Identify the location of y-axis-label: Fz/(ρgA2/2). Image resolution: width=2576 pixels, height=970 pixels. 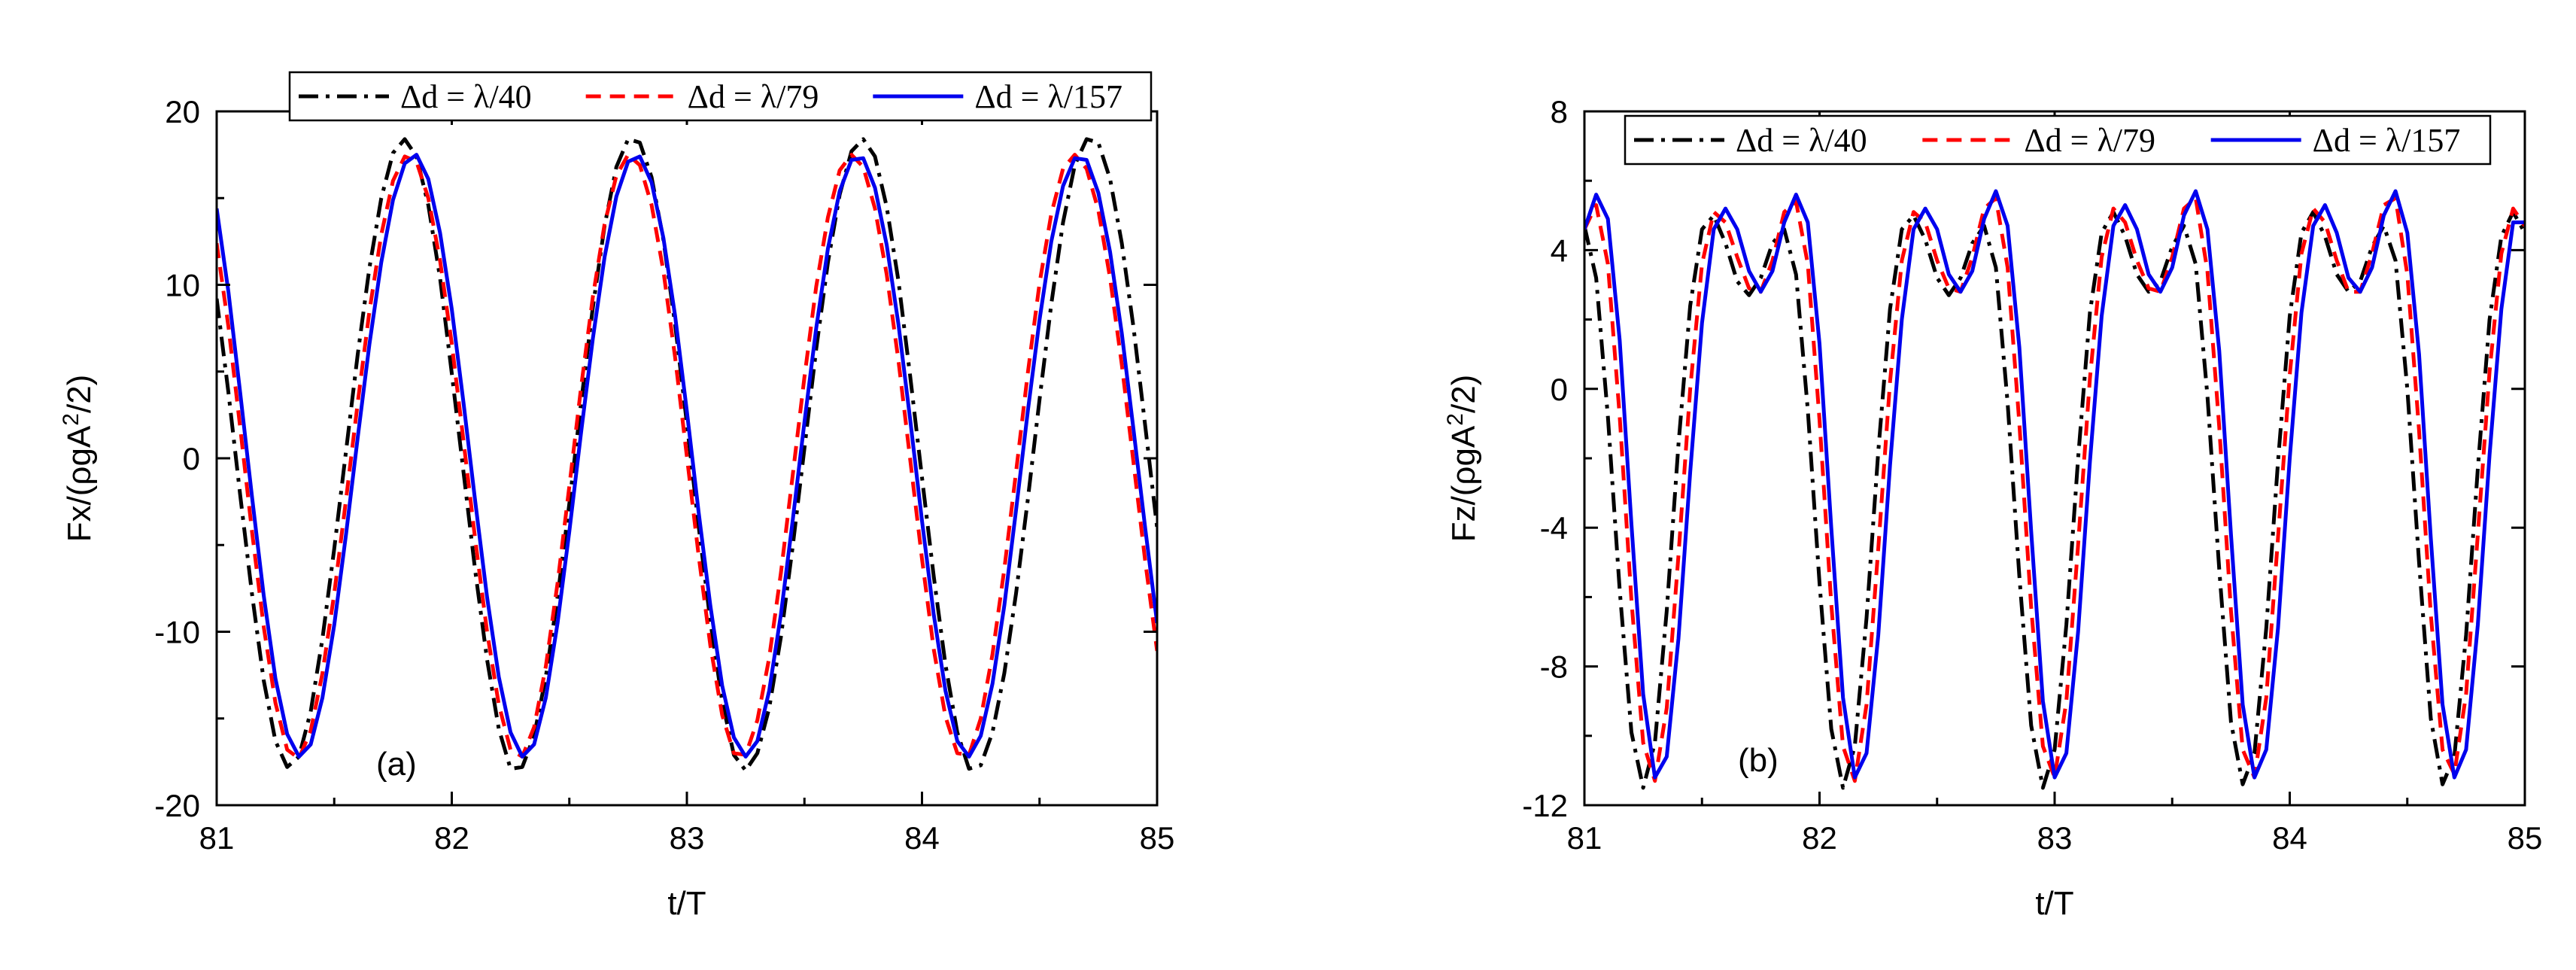
(1463, 459).